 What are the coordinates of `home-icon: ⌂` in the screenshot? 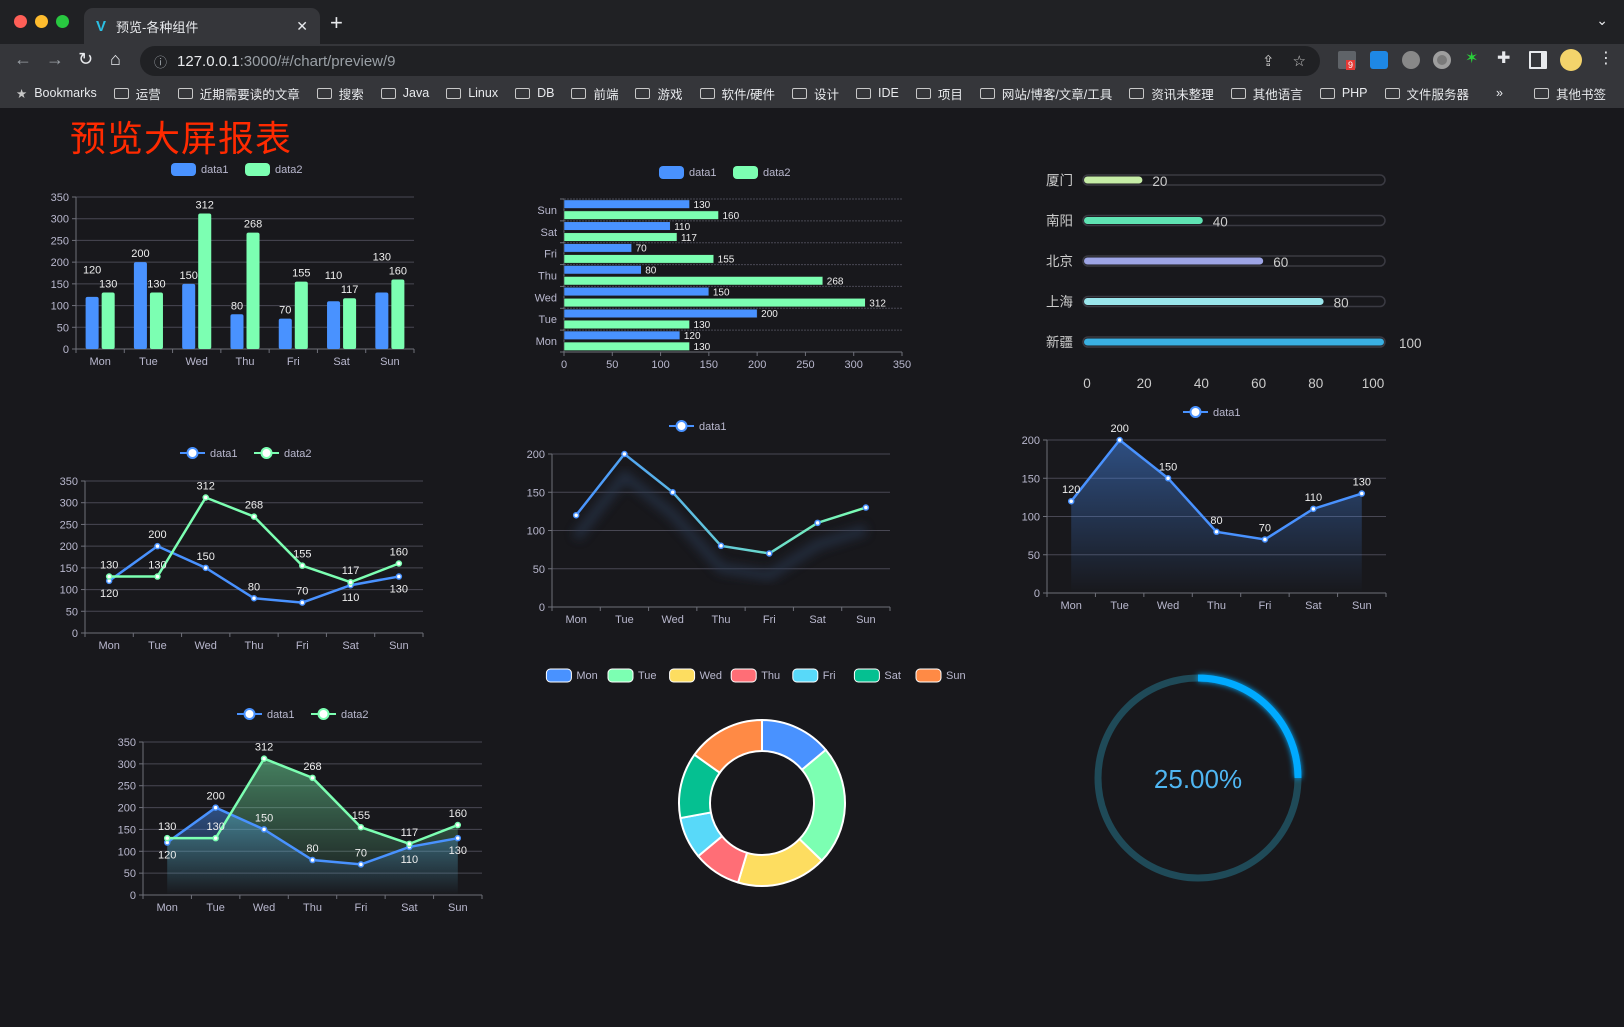 It's located at (115, 59).